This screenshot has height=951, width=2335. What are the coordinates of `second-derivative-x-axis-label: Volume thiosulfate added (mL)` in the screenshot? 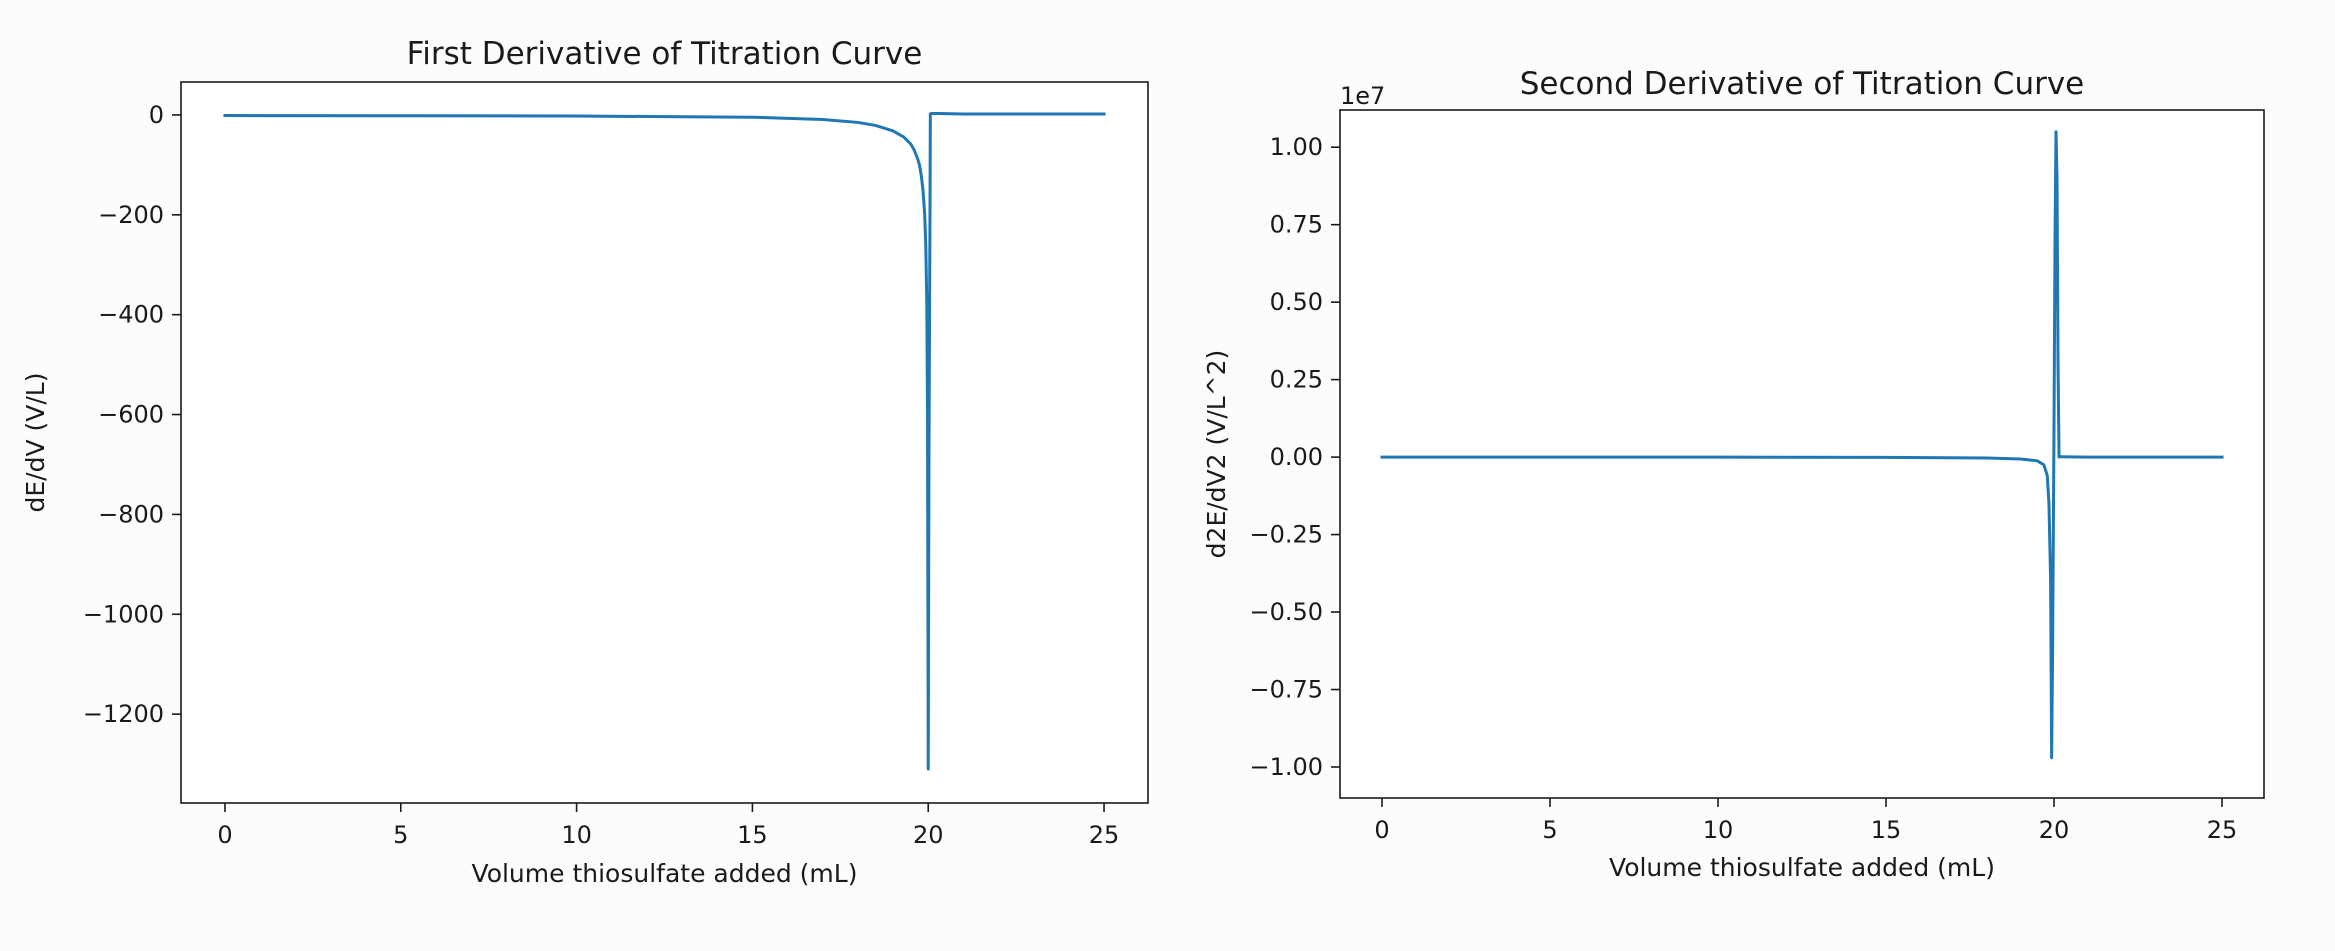 It's located at (1802, 867).